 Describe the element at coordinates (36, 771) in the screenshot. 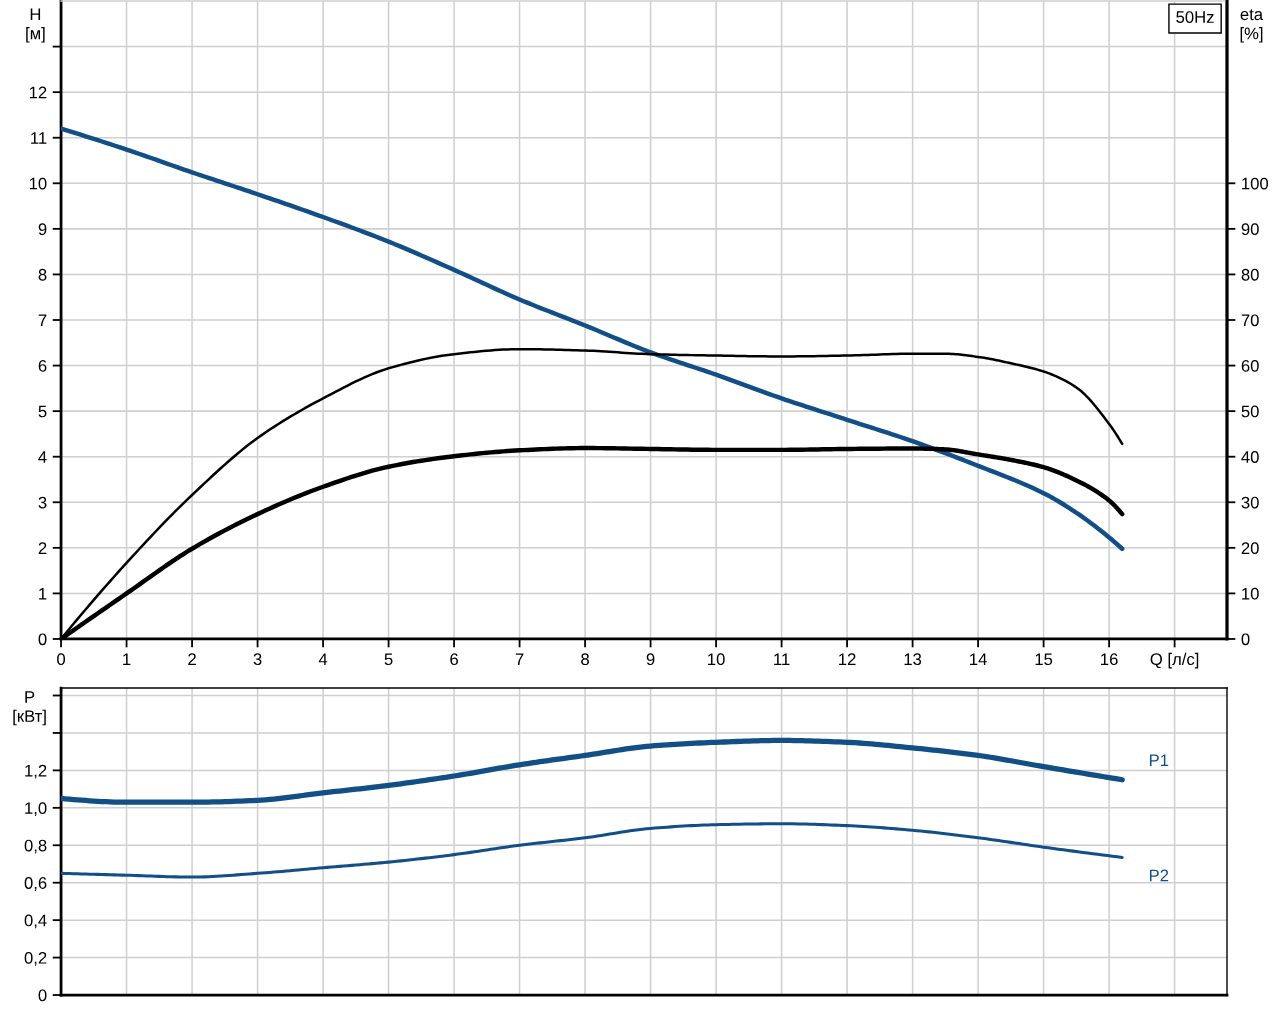

I see `y-tick-label: 1,2` at that location.